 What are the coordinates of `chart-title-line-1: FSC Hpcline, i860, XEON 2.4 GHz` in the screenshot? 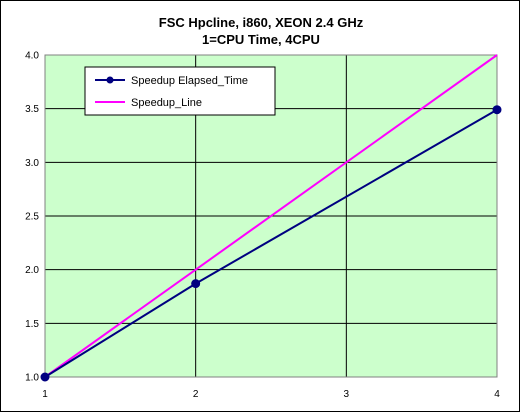 It's located at (261, 22).